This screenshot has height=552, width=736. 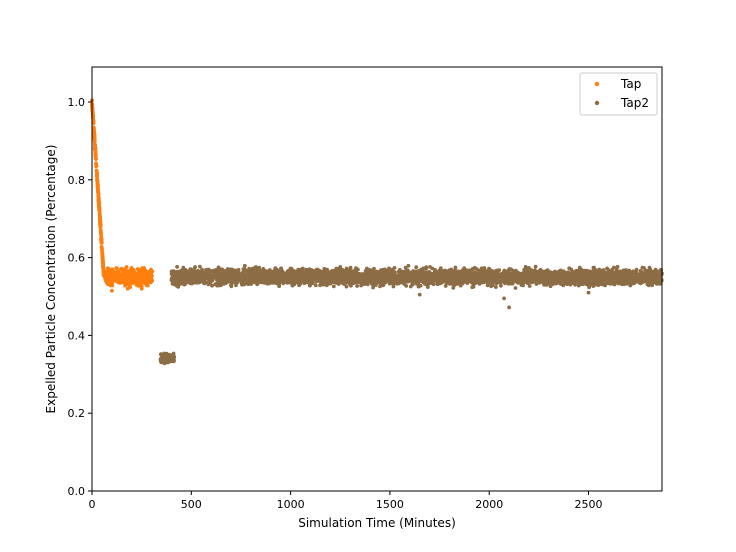 I want to click on x-tick-label: 2500, so click(x=589, y=504).